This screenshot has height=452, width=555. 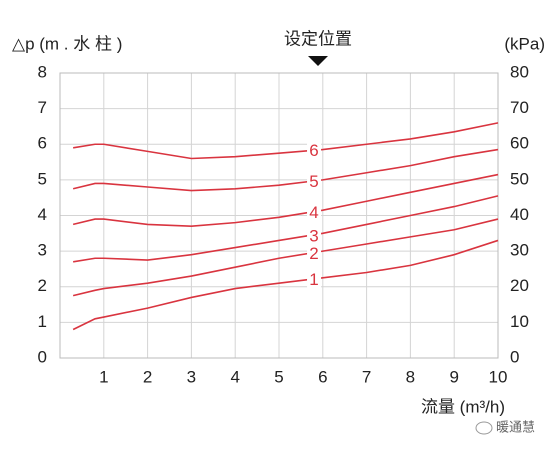 What do you see at coordinates (453, 376) in the screenshot?
I see `x-tick-label: 9` at bounding box center [453, 376].